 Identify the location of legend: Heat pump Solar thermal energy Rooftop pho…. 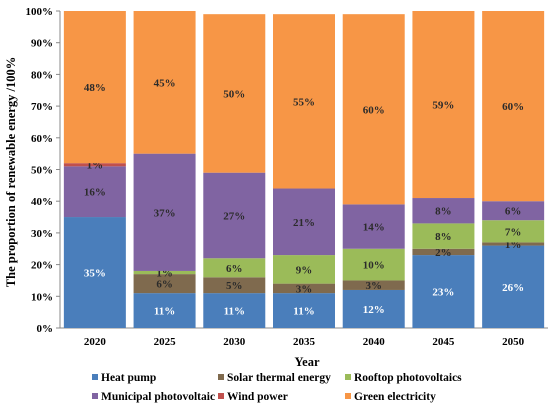
(277, 387).